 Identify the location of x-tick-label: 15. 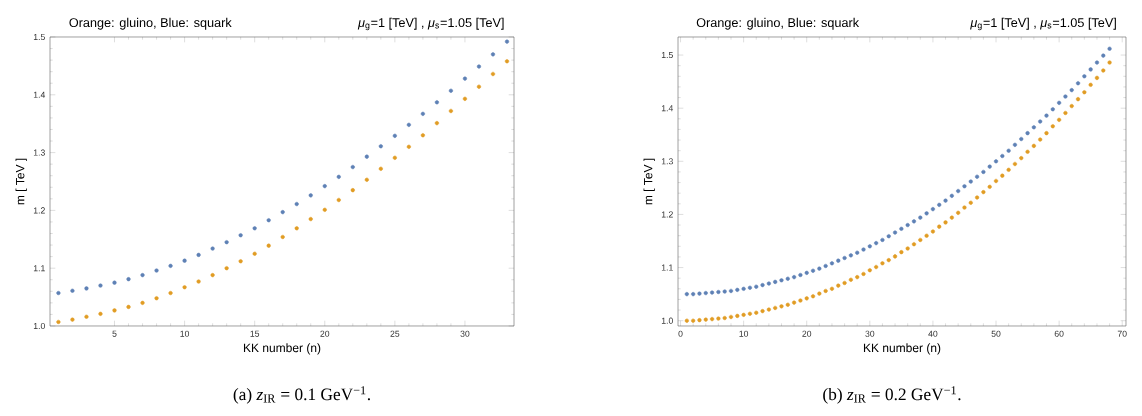
(255, 333).